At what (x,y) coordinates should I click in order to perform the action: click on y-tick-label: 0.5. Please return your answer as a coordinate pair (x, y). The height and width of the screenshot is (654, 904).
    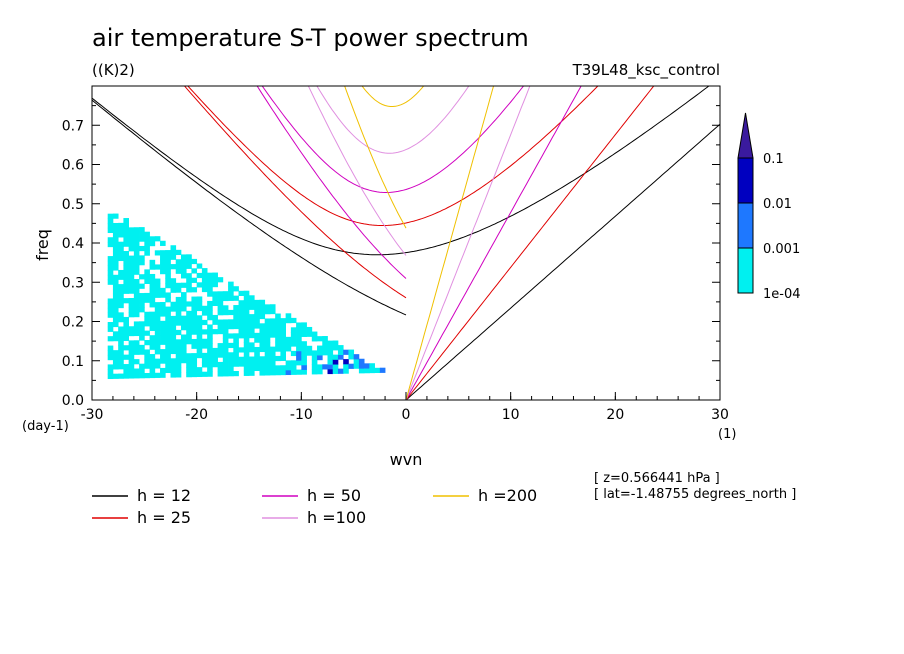
    Looking at the image, I should click on (73, 205).